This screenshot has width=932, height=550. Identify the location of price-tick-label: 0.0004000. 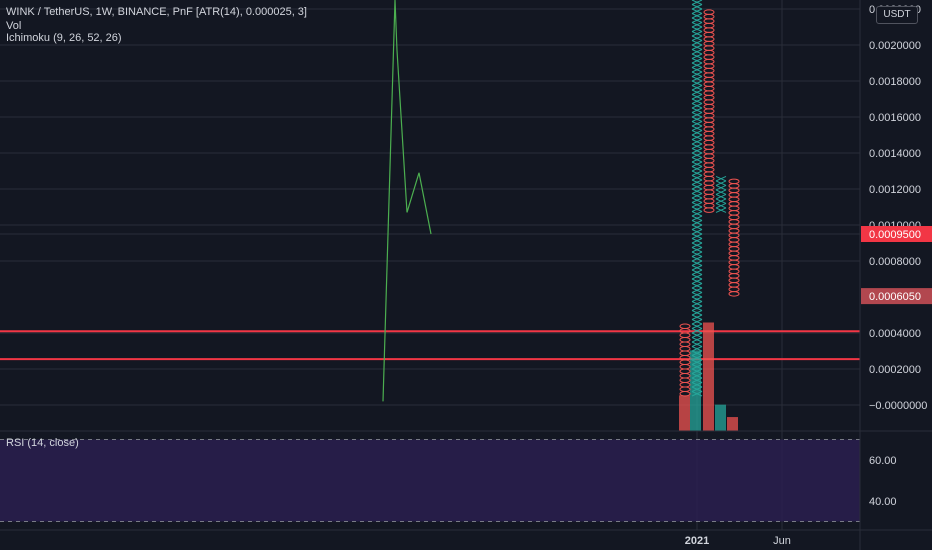
(895, 334).